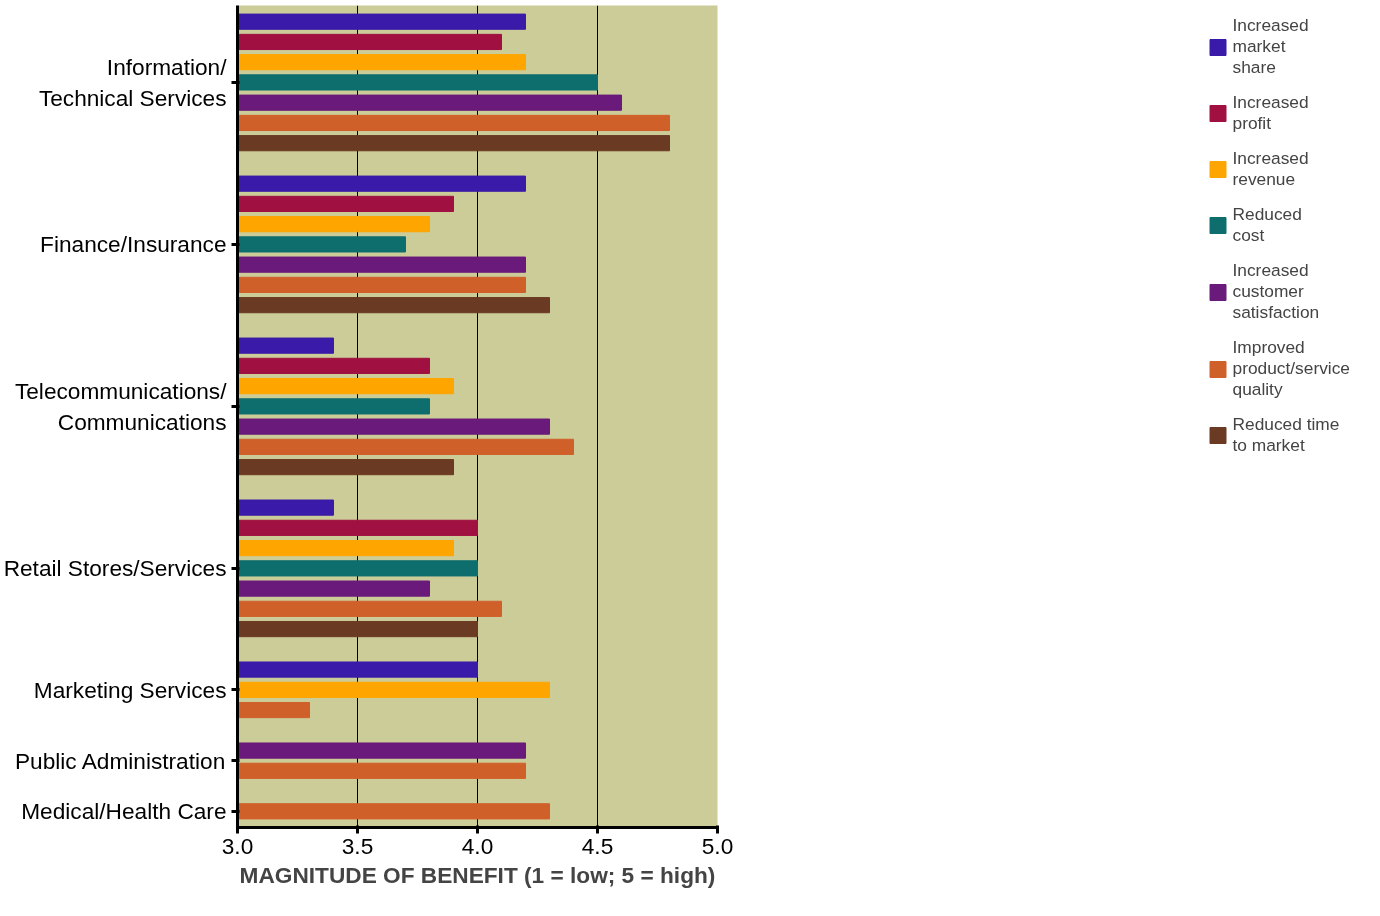 This screenshot has width=1380, height=916. I want to click on legend-label: Increased market share, so click(1270, 46).